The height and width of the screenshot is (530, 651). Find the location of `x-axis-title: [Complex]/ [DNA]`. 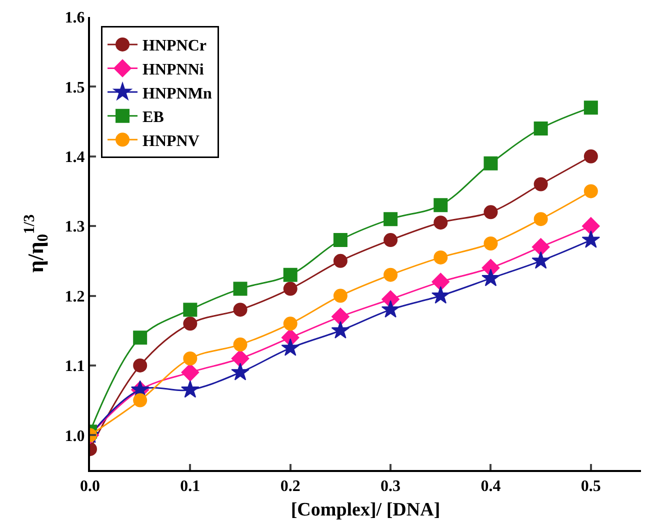

x-axis-title: [Complex]/ [DNA] is located at coordinates (365, 510).